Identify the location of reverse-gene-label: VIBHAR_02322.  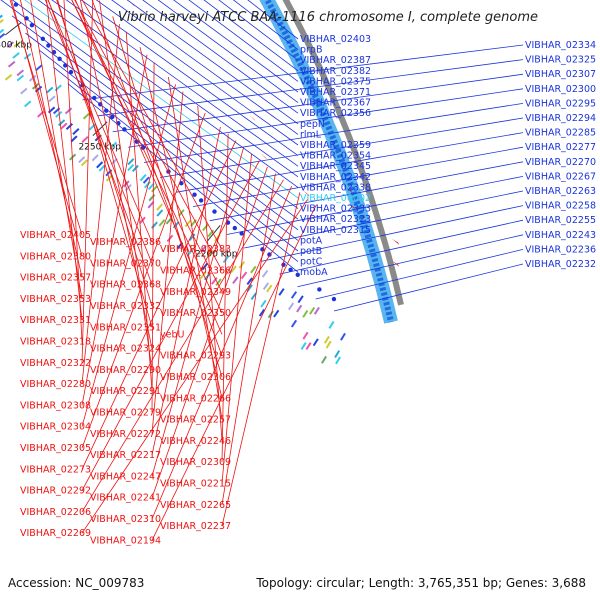
(55, 363).